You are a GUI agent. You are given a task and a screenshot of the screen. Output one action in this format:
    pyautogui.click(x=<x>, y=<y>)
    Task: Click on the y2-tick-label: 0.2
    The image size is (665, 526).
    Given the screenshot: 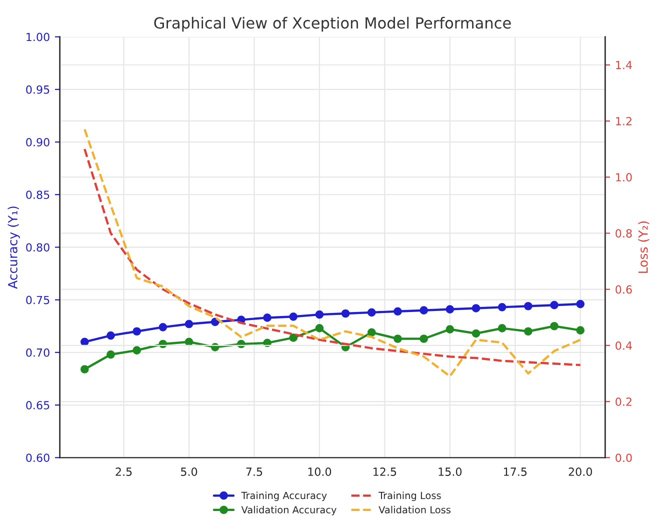 What is the action you would take?
    pyautogui.click(x=624, y=401)
    